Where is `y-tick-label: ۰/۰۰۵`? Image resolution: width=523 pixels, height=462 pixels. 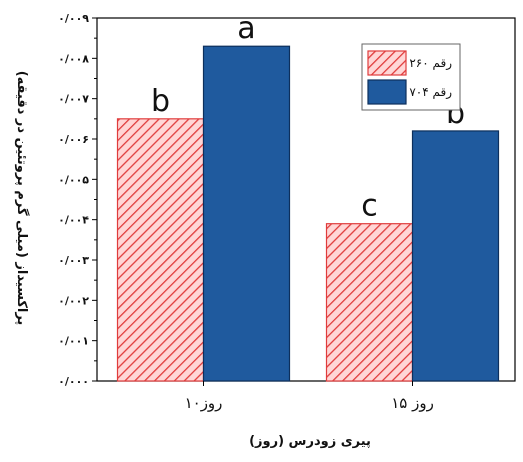
y-tick-label: ۰/۰۰۵ is located at coordinates (73, 179).